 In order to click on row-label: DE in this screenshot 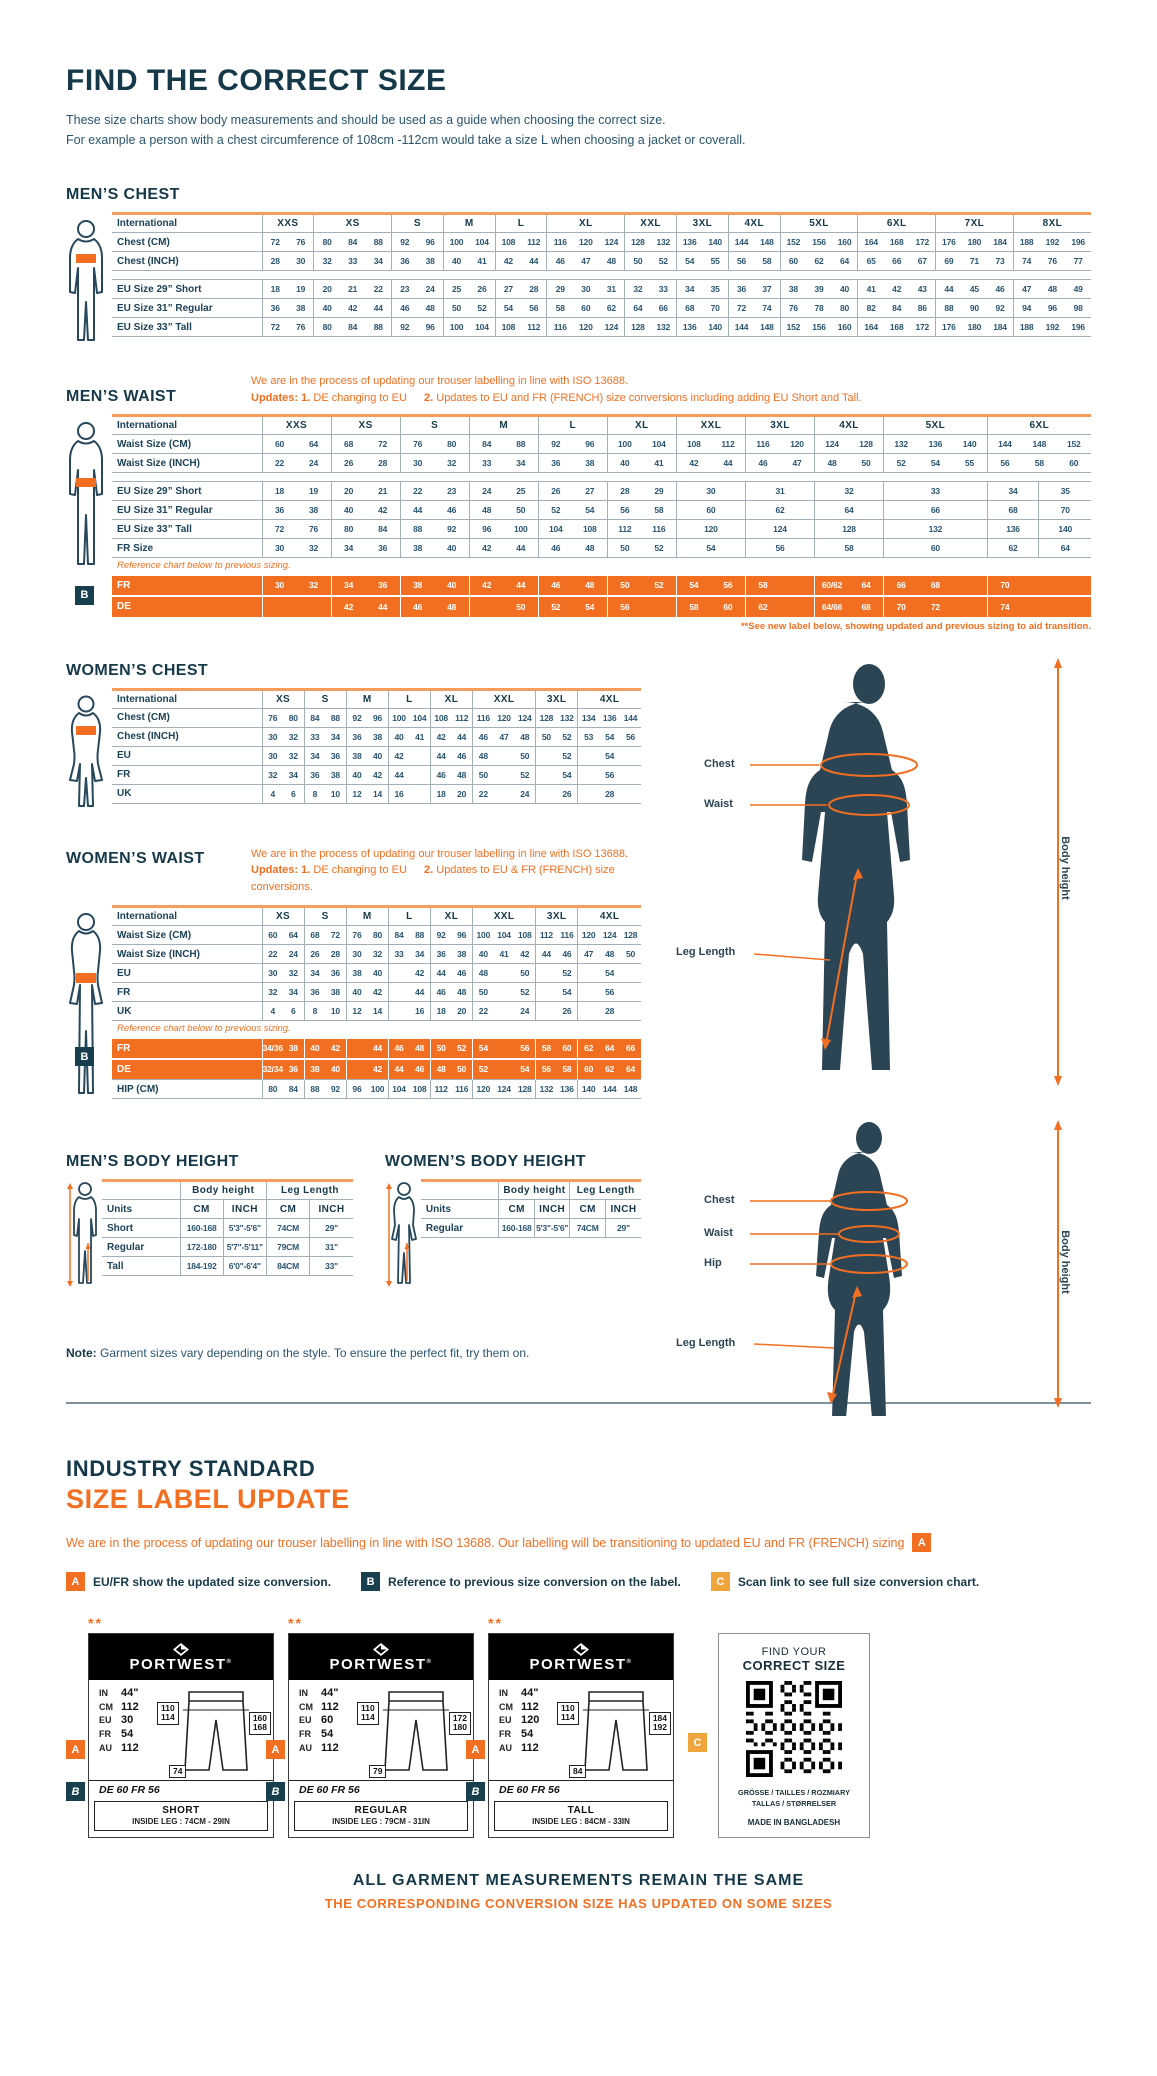, I will do `click(187, 605)`.